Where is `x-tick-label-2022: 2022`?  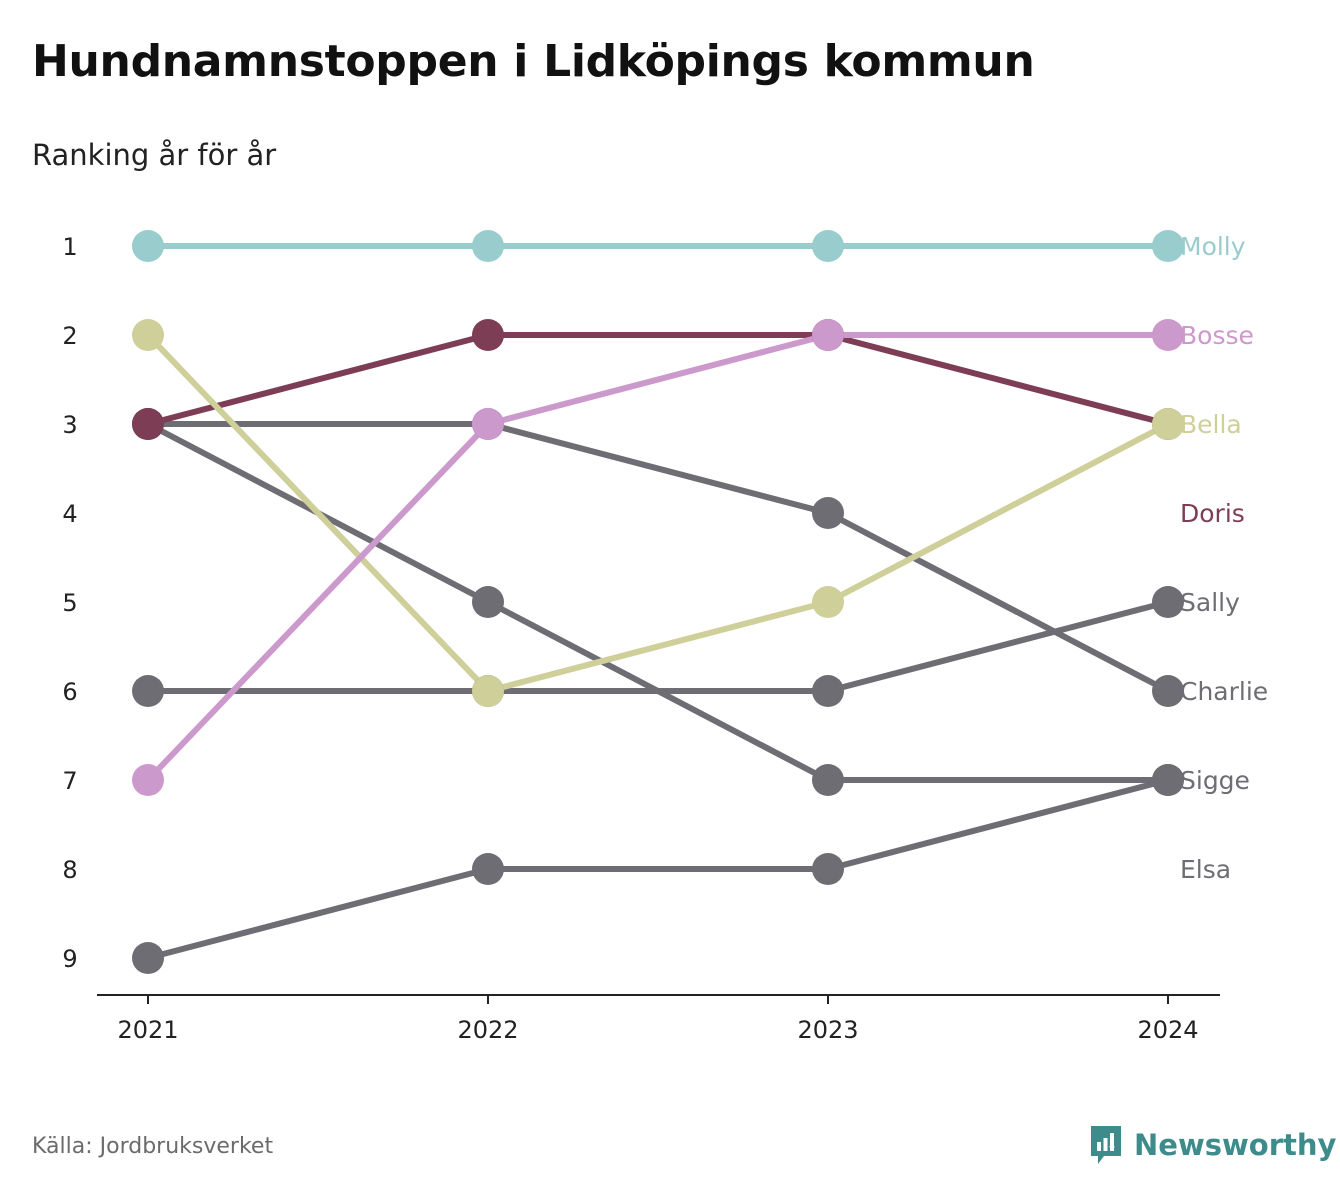 x-tick-label-2022: 2022 is located at coordinates (487, 1030).